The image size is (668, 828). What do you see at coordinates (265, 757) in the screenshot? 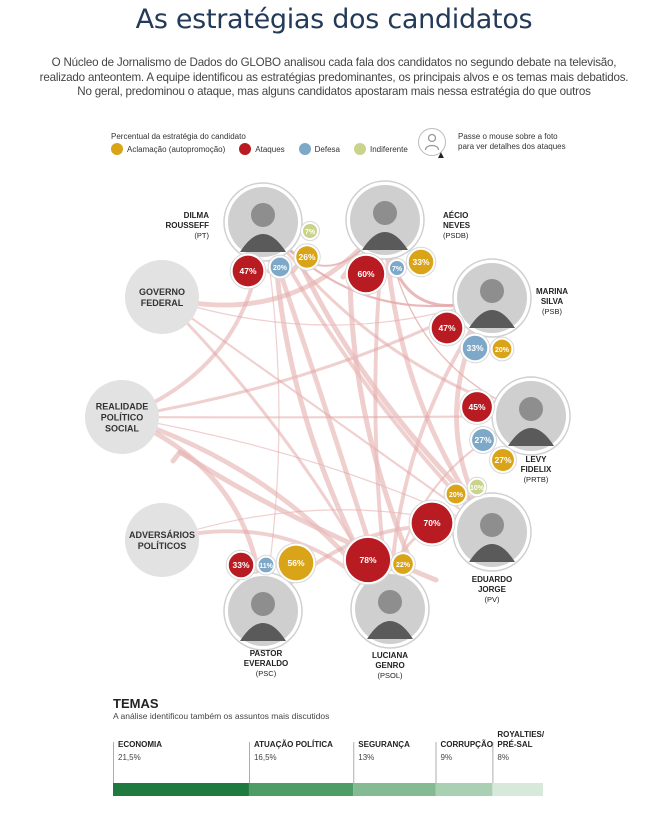
I see `temas-value: 16,5%` at bounding box center [265, 757].